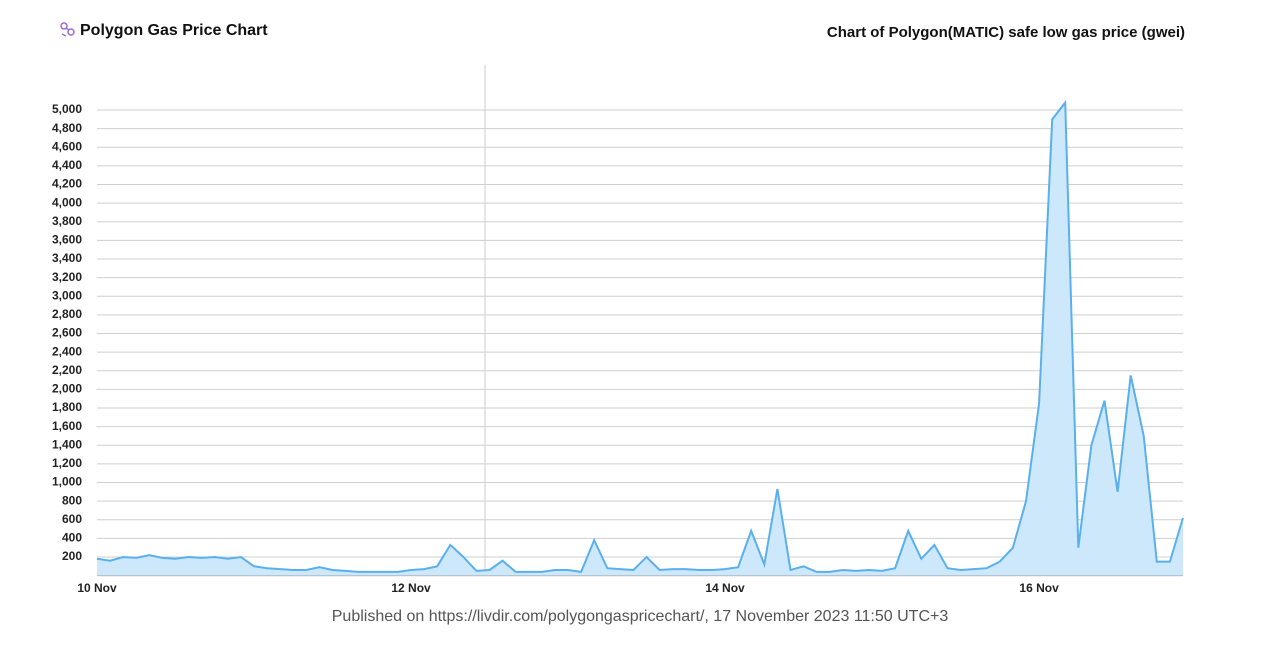 The image size is (1280, 645). What do you see at coordinates (72, 519) in the screenshot?
I see `y-tick-label: 600` at bounding box center [72, 519].